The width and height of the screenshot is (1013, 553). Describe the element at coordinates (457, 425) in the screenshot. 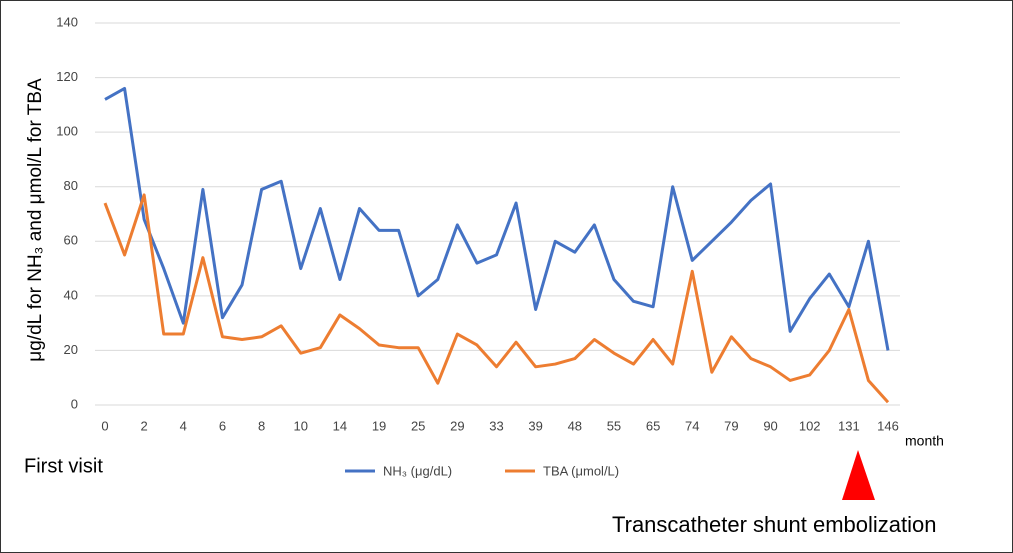

I see `x-tick-label: 29` at that location.